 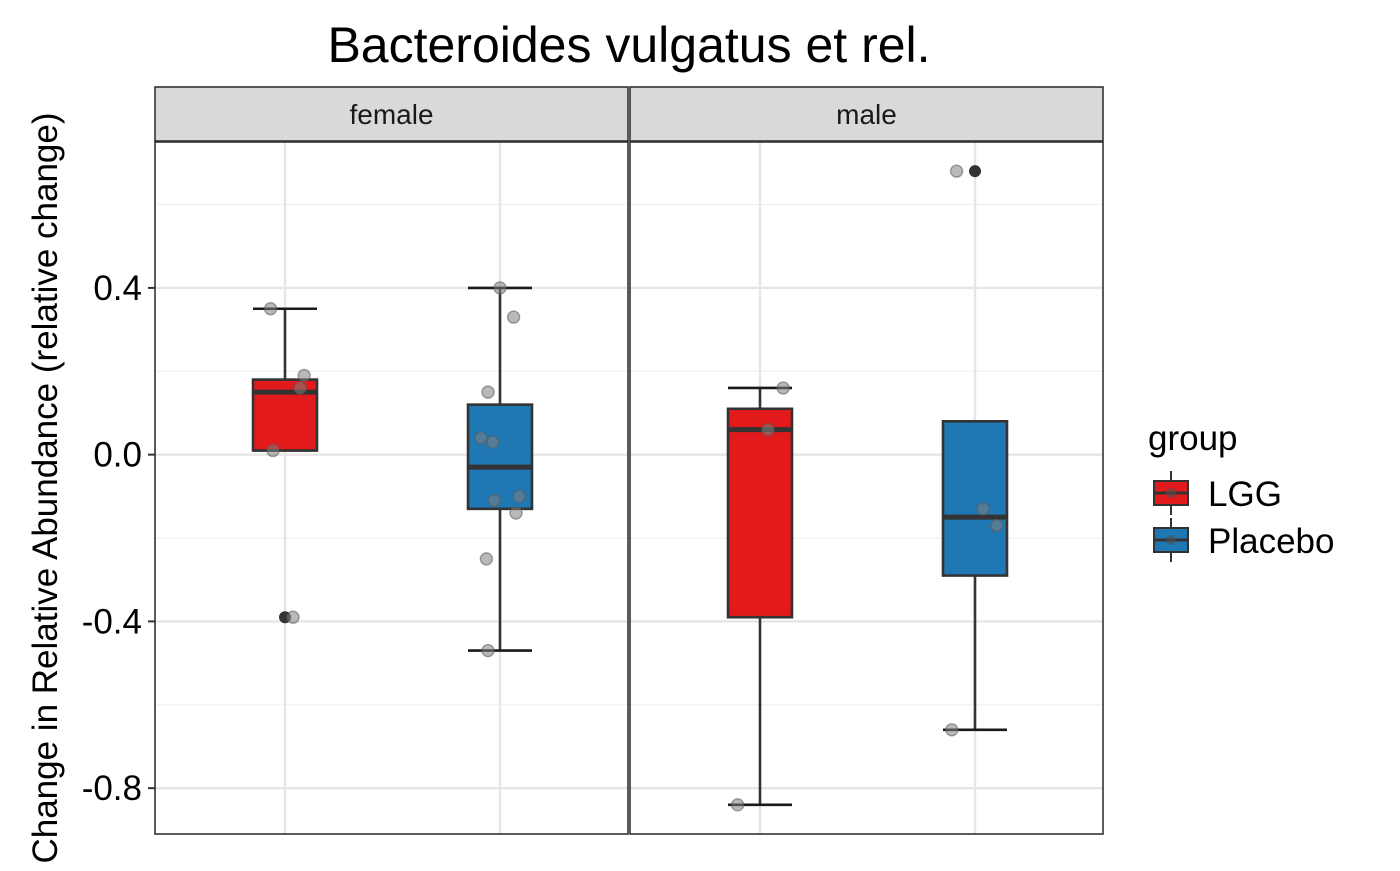 What do you see at coordinates (117, 288) in the screenshot?
I see `y-tick-label: 0.4` at bounding box center [117, 288].